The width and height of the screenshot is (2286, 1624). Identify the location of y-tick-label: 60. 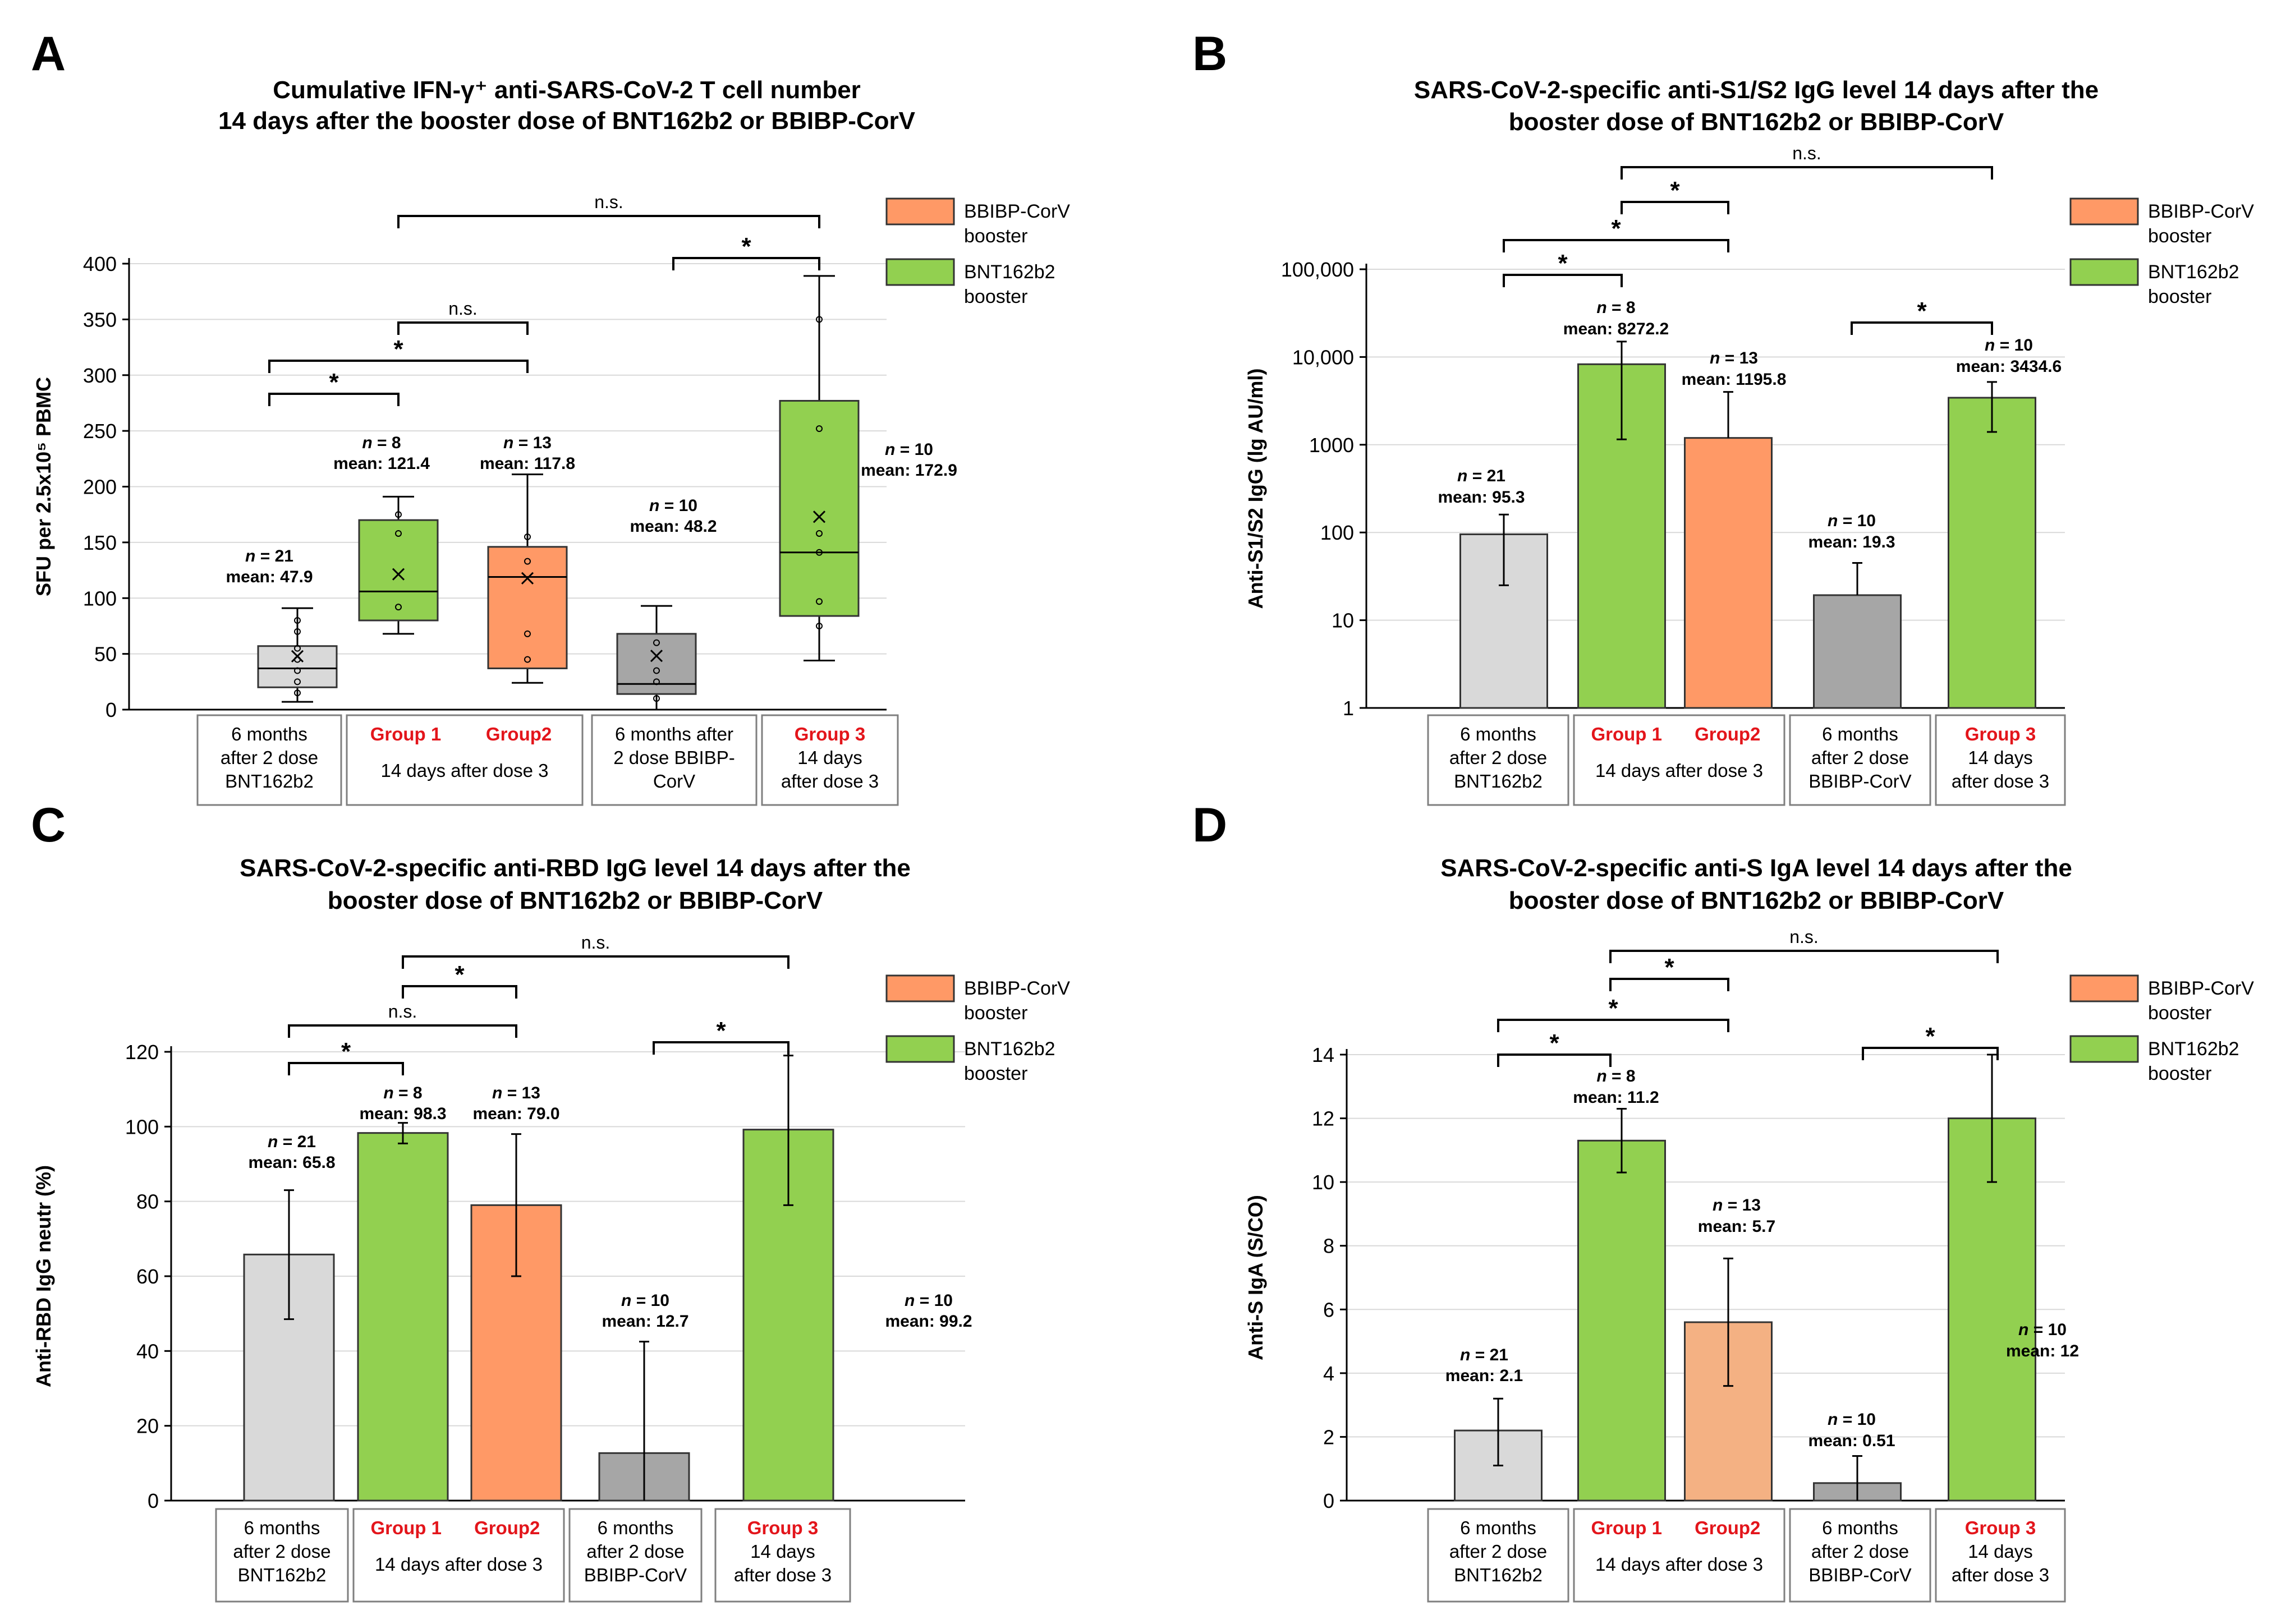
(148, 1277).